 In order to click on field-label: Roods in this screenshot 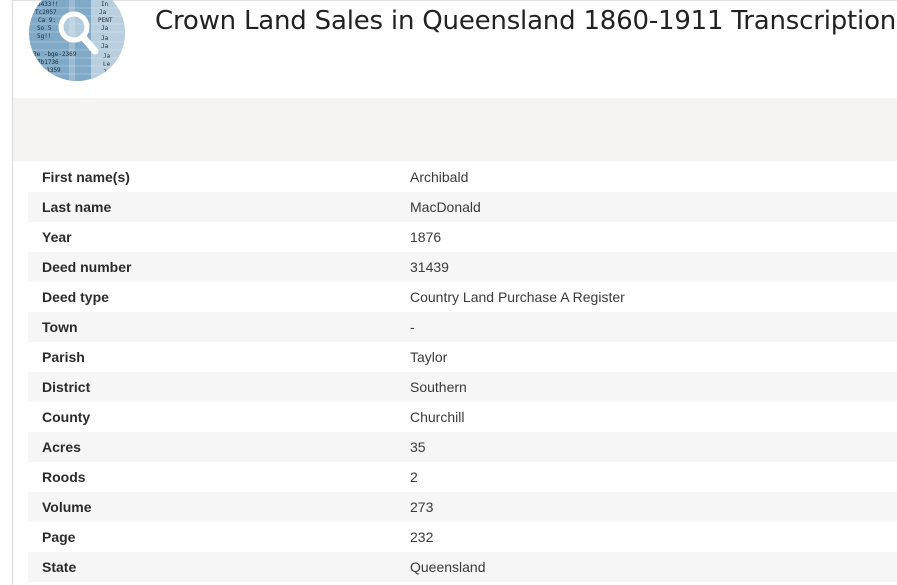, I will do `click(64, 477)`.